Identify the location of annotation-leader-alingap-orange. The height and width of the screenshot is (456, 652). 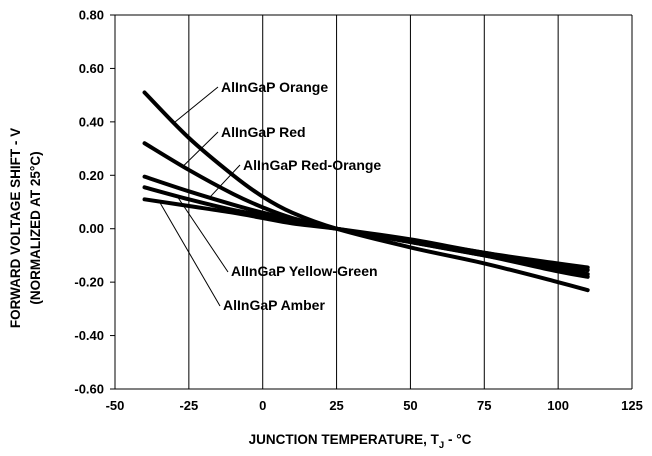
(196, 105).